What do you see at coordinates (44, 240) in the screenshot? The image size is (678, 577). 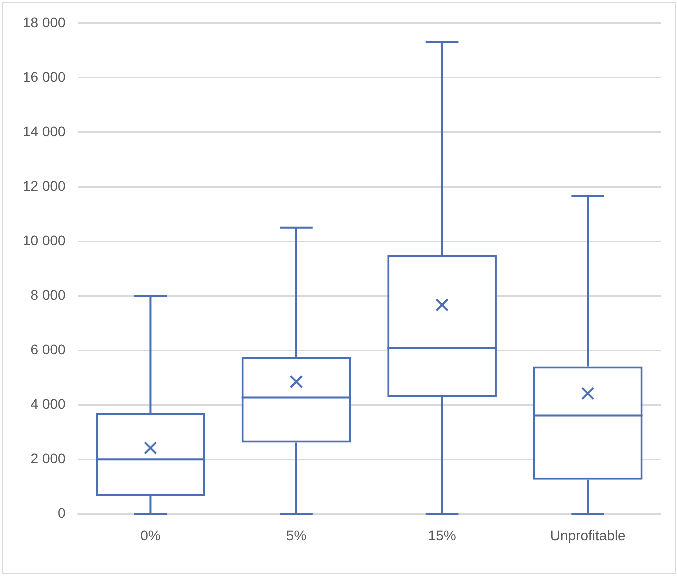 I see `y-tick-label: 10 000` at bounding box center [44, 240].